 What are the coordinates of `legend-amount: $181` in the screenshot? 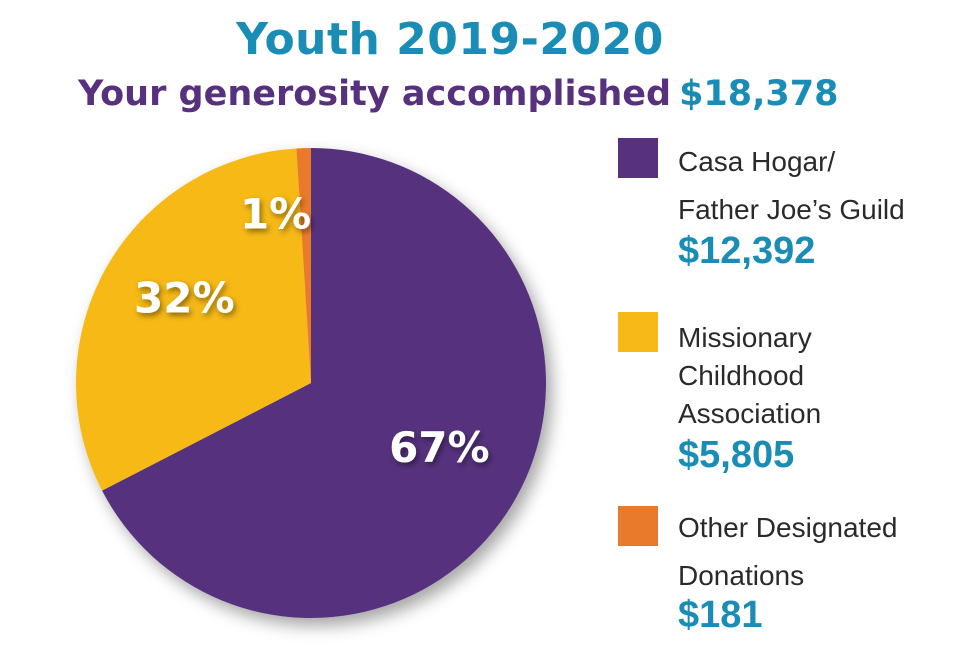 It's located at (720, 615).